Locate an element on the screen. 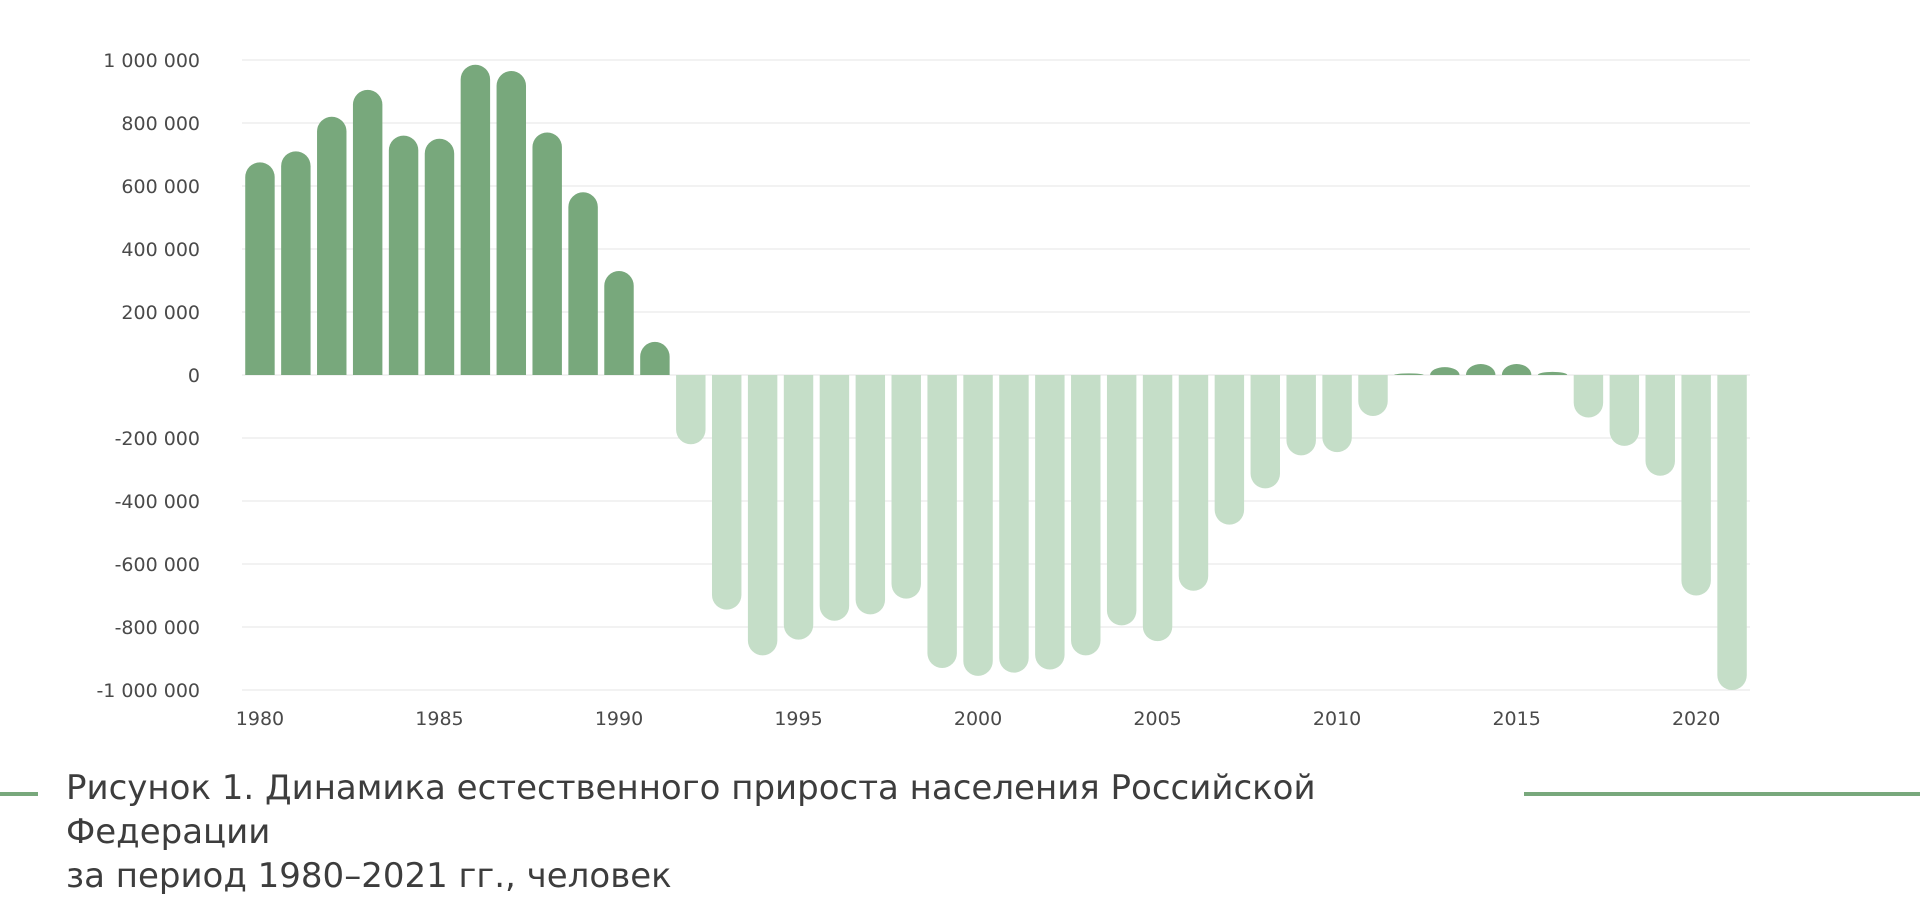 The width and height of the screenshot is (1920, 912). bar-1982 is located at coordinates (332, 245).